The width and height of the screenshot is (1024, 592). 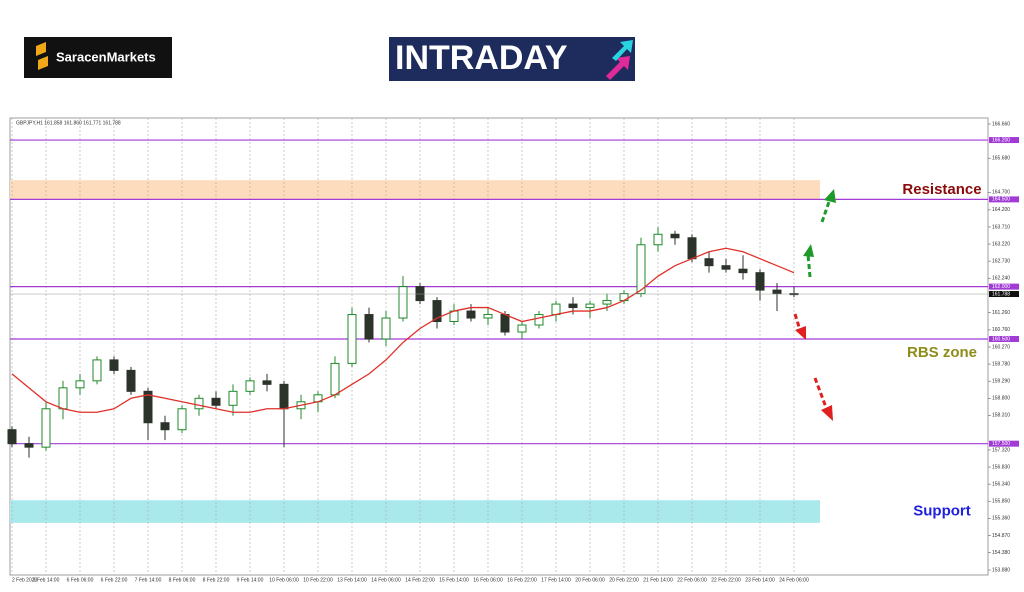 I want to click on x-tick-label: 16 Feb 22:00, so click(x=522, y=580).